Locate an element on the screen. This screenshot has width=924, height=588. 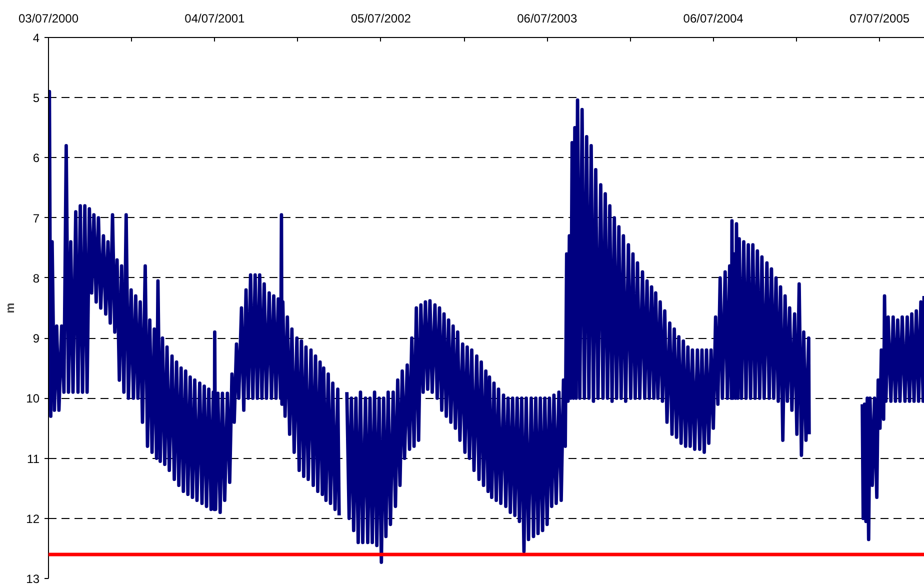
x-tick-label: 03/07/2000 is located at coordinates (48, 19).